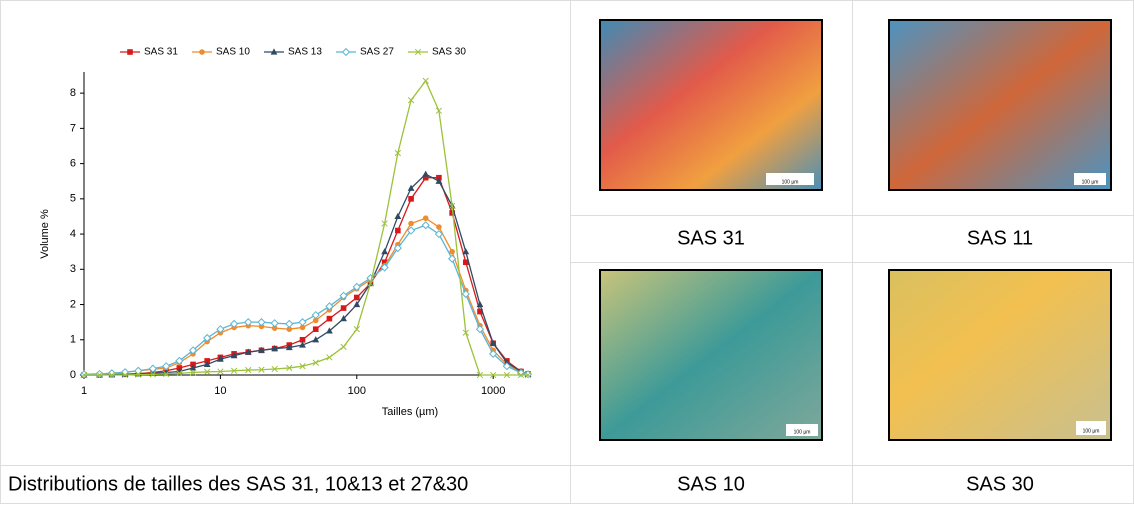 The height and width of the screenshot is (509, 1134). What do you see at coordinates (306, 300) in the screenshot?
I see `series` at bounding box center [306, 300].